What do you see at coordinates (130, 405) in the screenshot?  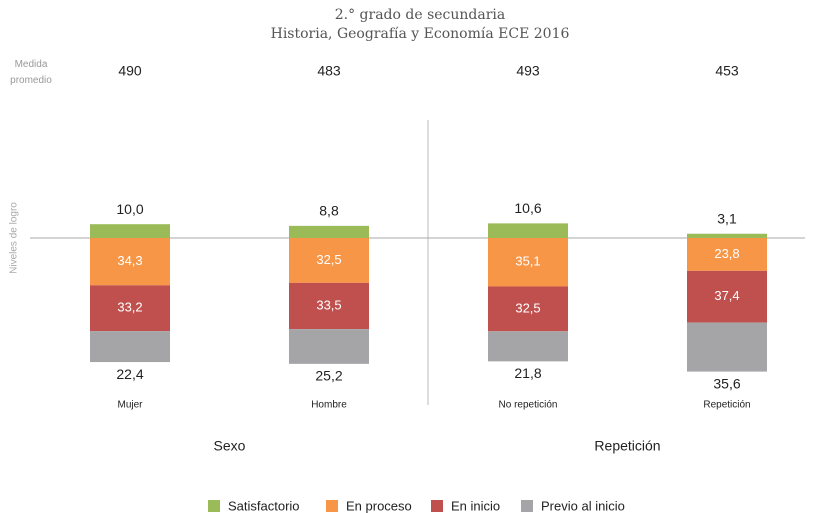 I see `x-tick-label: Mujer` at bounding box center [130, 405].